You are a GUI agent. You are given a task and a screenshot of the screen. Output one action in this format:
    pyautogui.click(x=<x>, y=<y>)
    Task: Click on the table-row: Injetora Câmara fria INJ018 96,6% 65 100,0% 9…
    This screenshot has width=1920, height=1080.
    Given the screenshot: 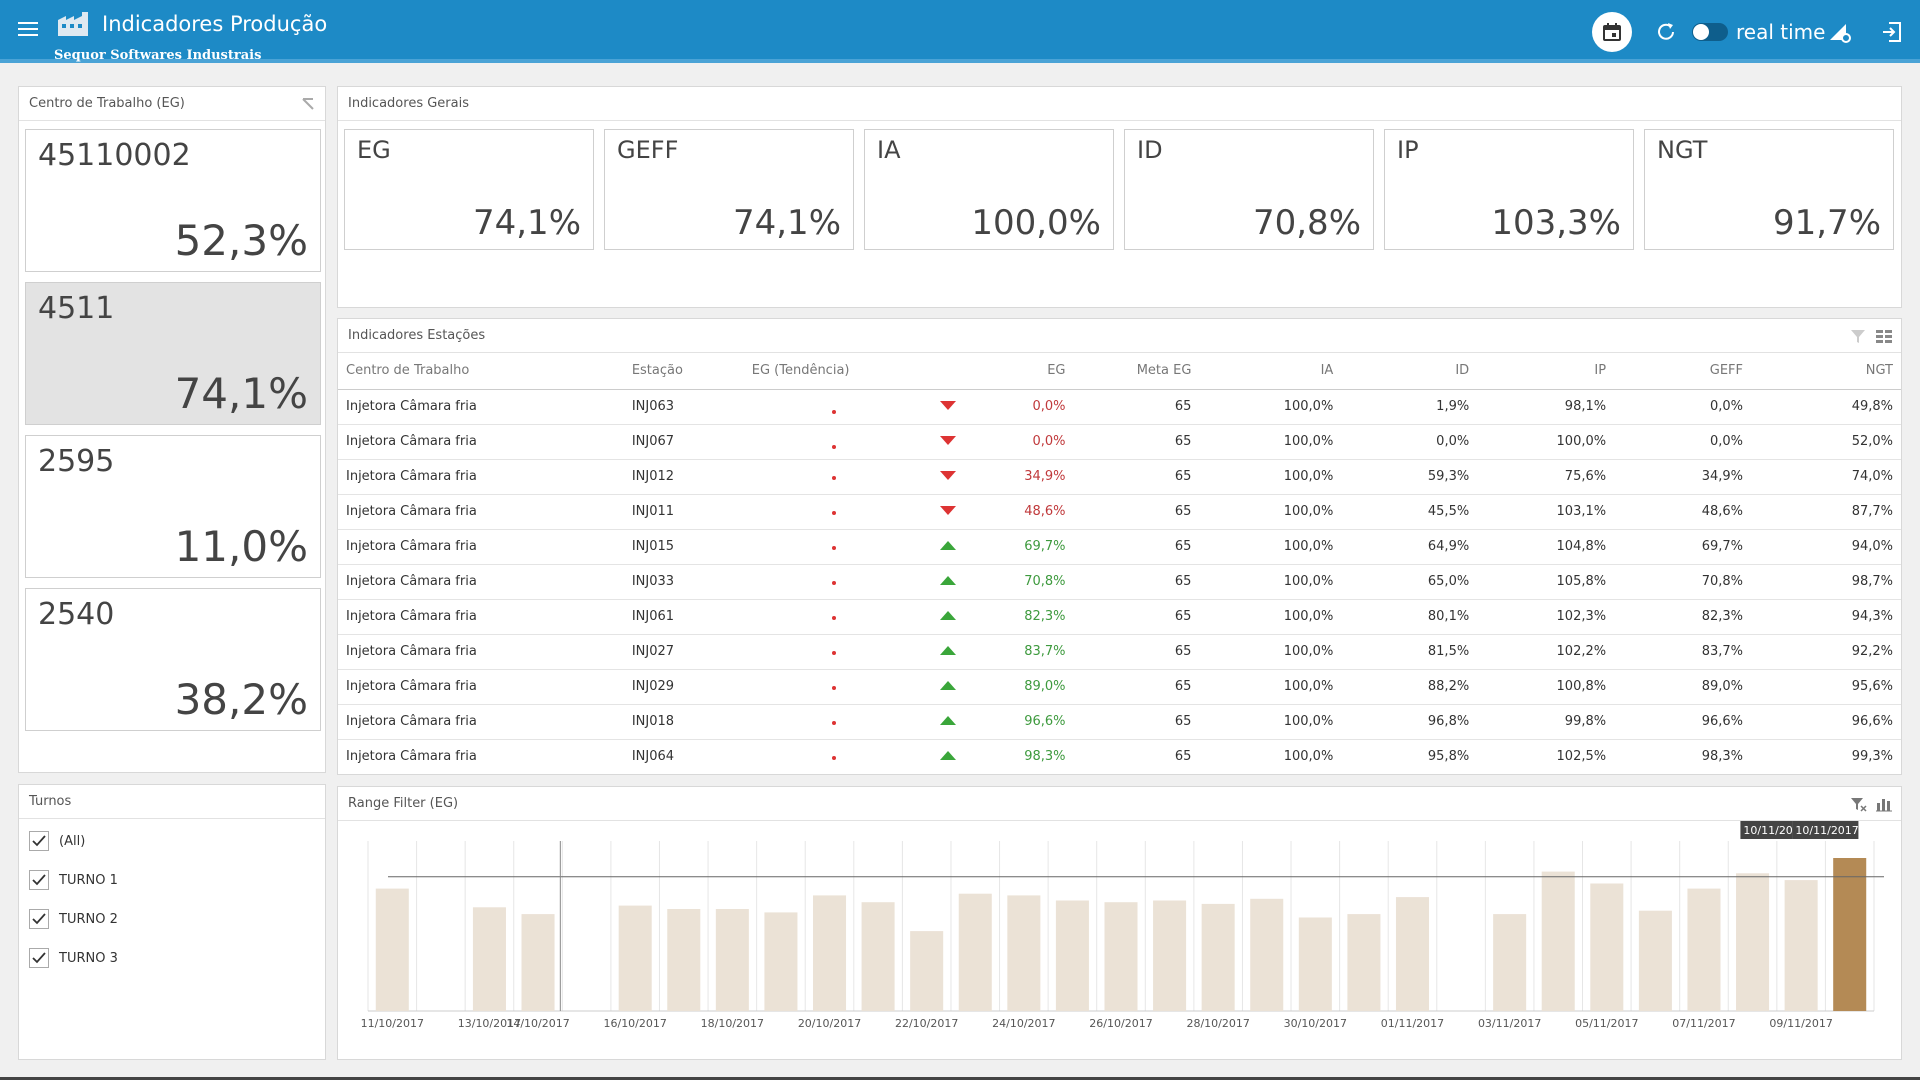 What is the action you would take?
    pyautogui.click(x=1119, y=722)
    